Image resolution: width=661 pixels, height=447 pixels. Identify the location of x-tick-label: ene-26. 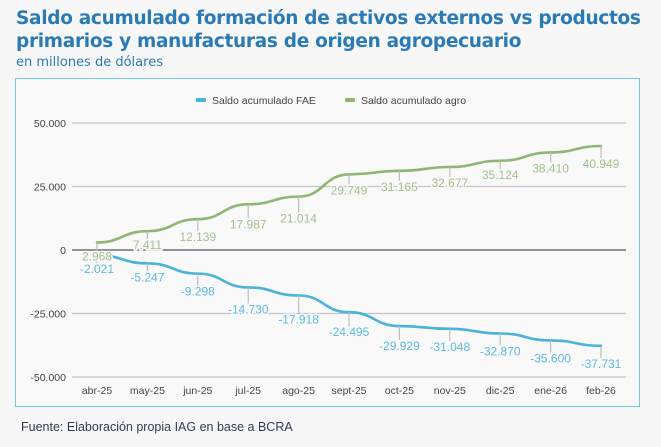
(550, 391).